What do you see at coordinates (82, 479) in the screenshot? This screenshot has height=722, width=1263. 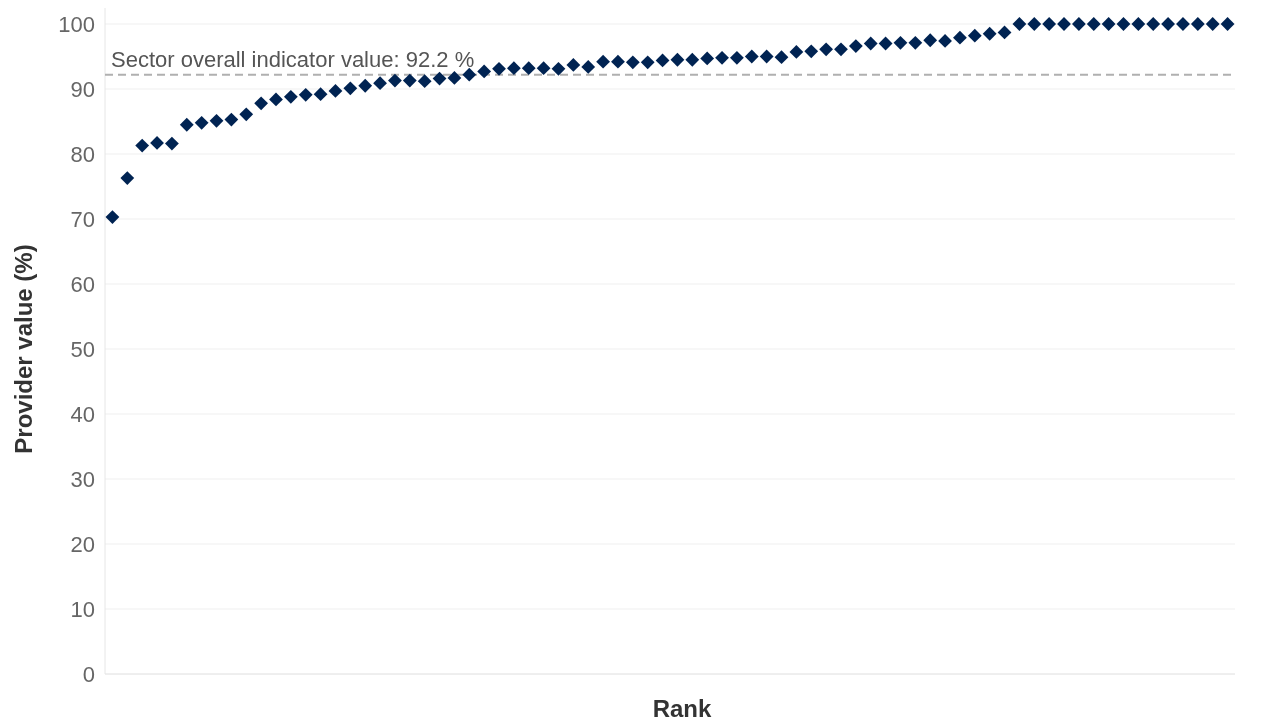 I see `y-tick-label: 30` at bounding box center [82, 479].